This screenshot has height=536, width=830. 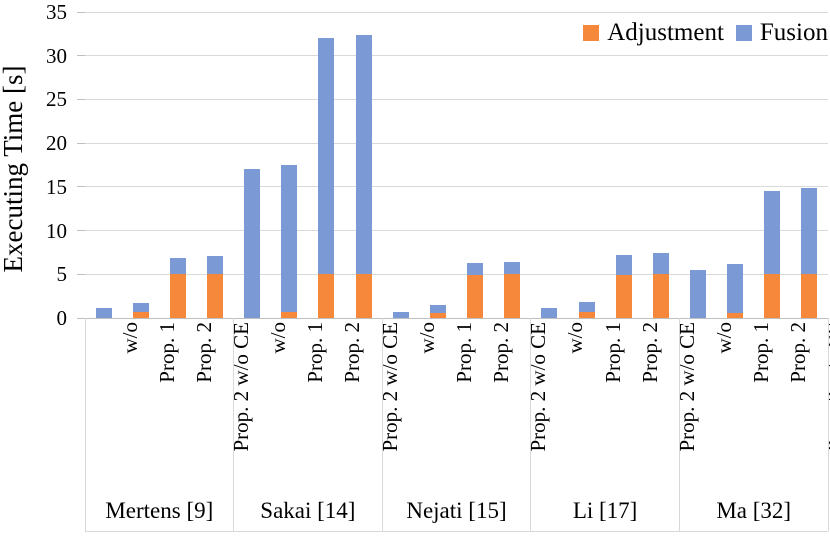 What do you see at coordinates (140, 314) in the screenshot?
I see `bar-segment-adjustment-Mertens [9]-Prop. 1` at bounding box center [140, 314].